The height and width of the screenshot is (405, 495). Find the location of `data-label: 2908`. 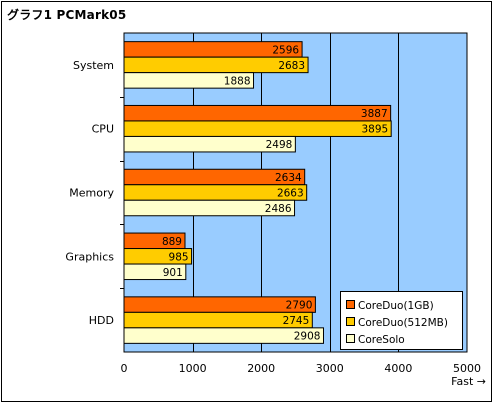

data-label: 2908 is located at coordinates (307, 337).